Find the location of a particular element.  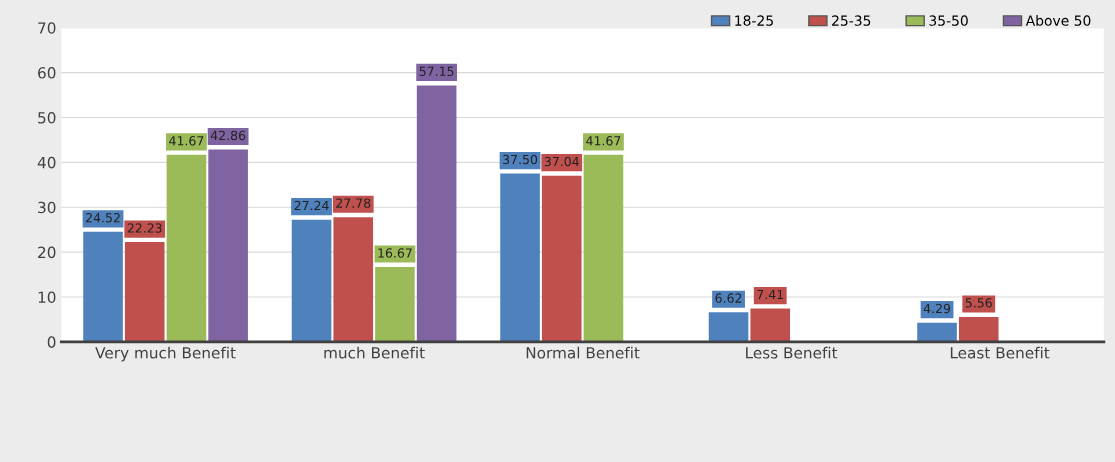

legend-label: 25-35 is located at coordinates (851, 20).